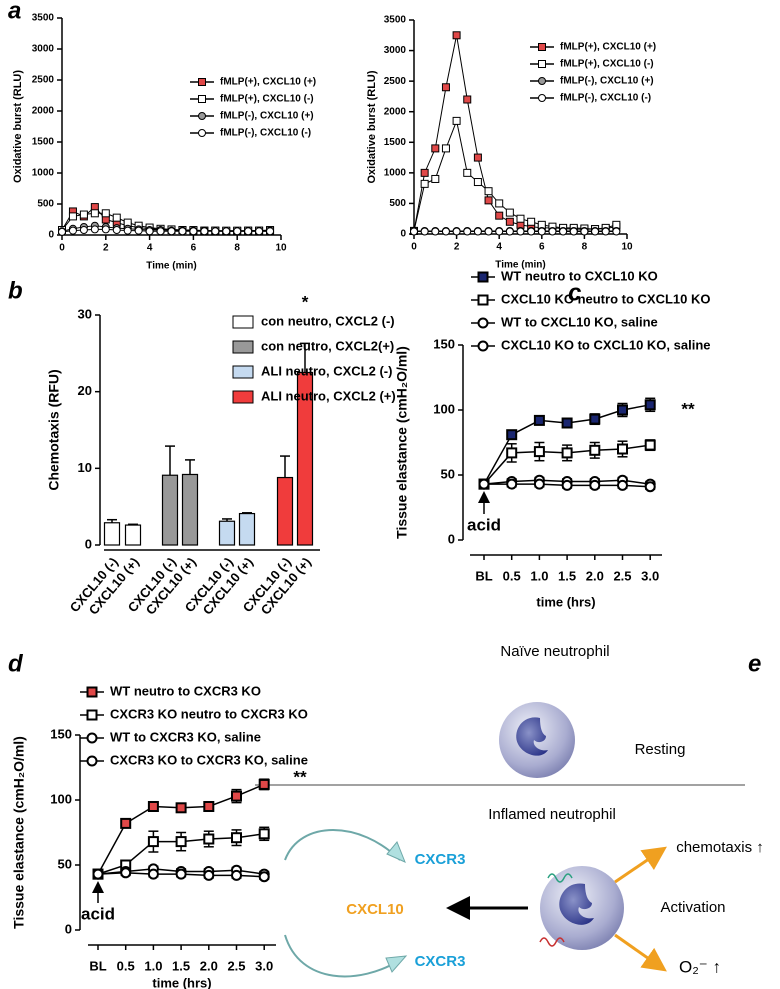 The height and width of the screenshot is (989, 780). Describe the element at coordinates (65, 863) in the screenshot. I see `y-tick-label: 50` at that location.